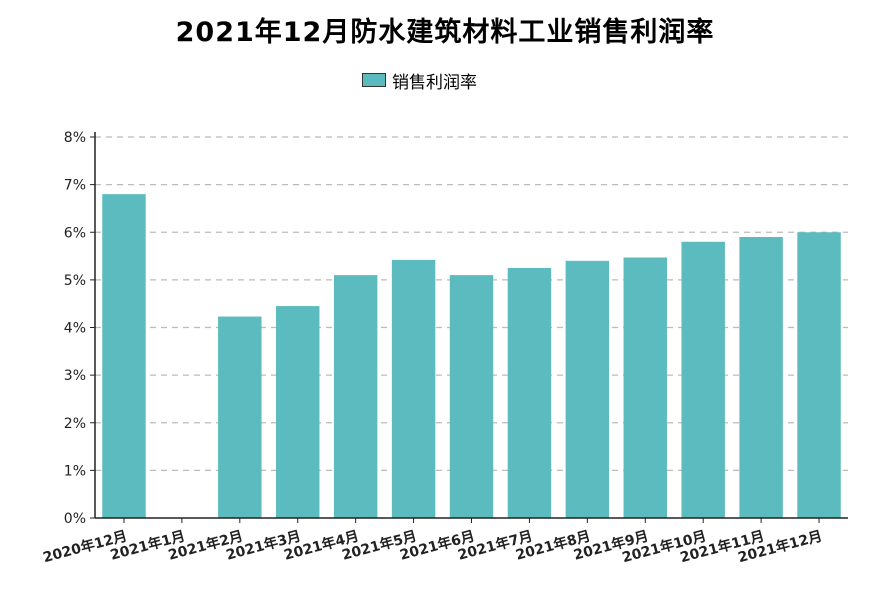 Image resolution: width=890 pixels, height=610 pixels. What do you see at coordinates (75, 281) in the screenshot?
I see `y-tick-label: 5%` at bounding box center [75, 281].